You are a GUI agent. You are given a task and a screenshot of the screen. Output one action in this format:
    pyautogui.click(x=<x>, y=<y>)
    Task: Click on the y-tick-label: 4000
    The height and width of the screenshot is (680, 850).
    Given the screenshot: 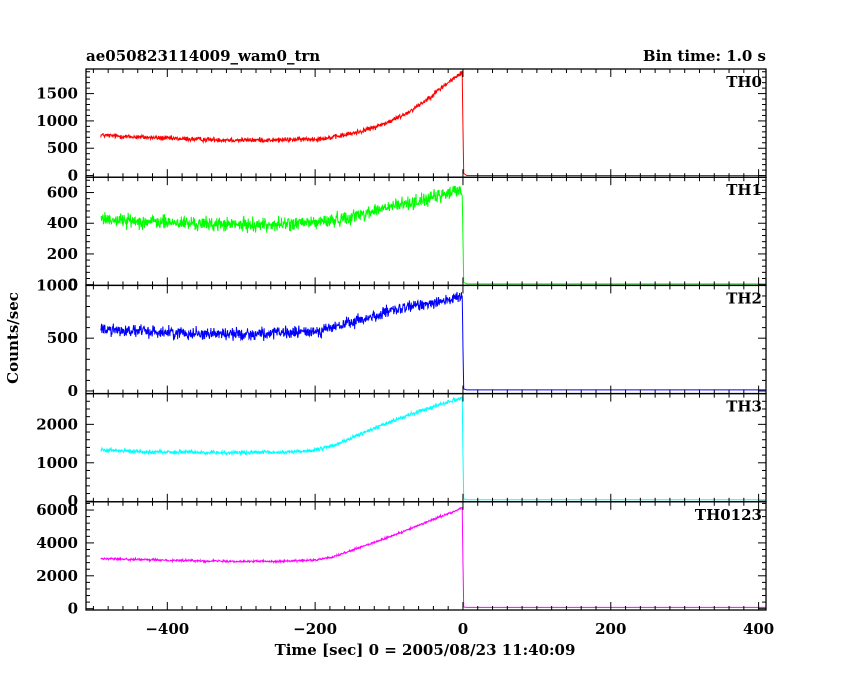 What is the action you would take?
    pyautogui.click(x=57, y=543)
    